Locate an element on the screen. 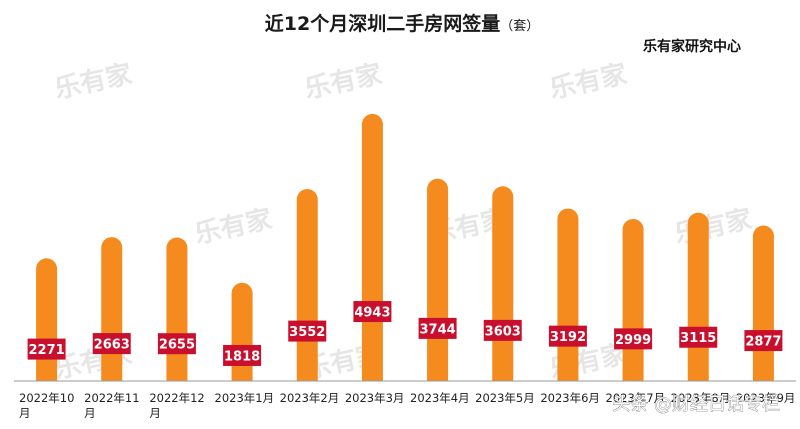 The width and height of the screenshot is (800, 429). value-label: 3744 is located at coordinates (437, 329).